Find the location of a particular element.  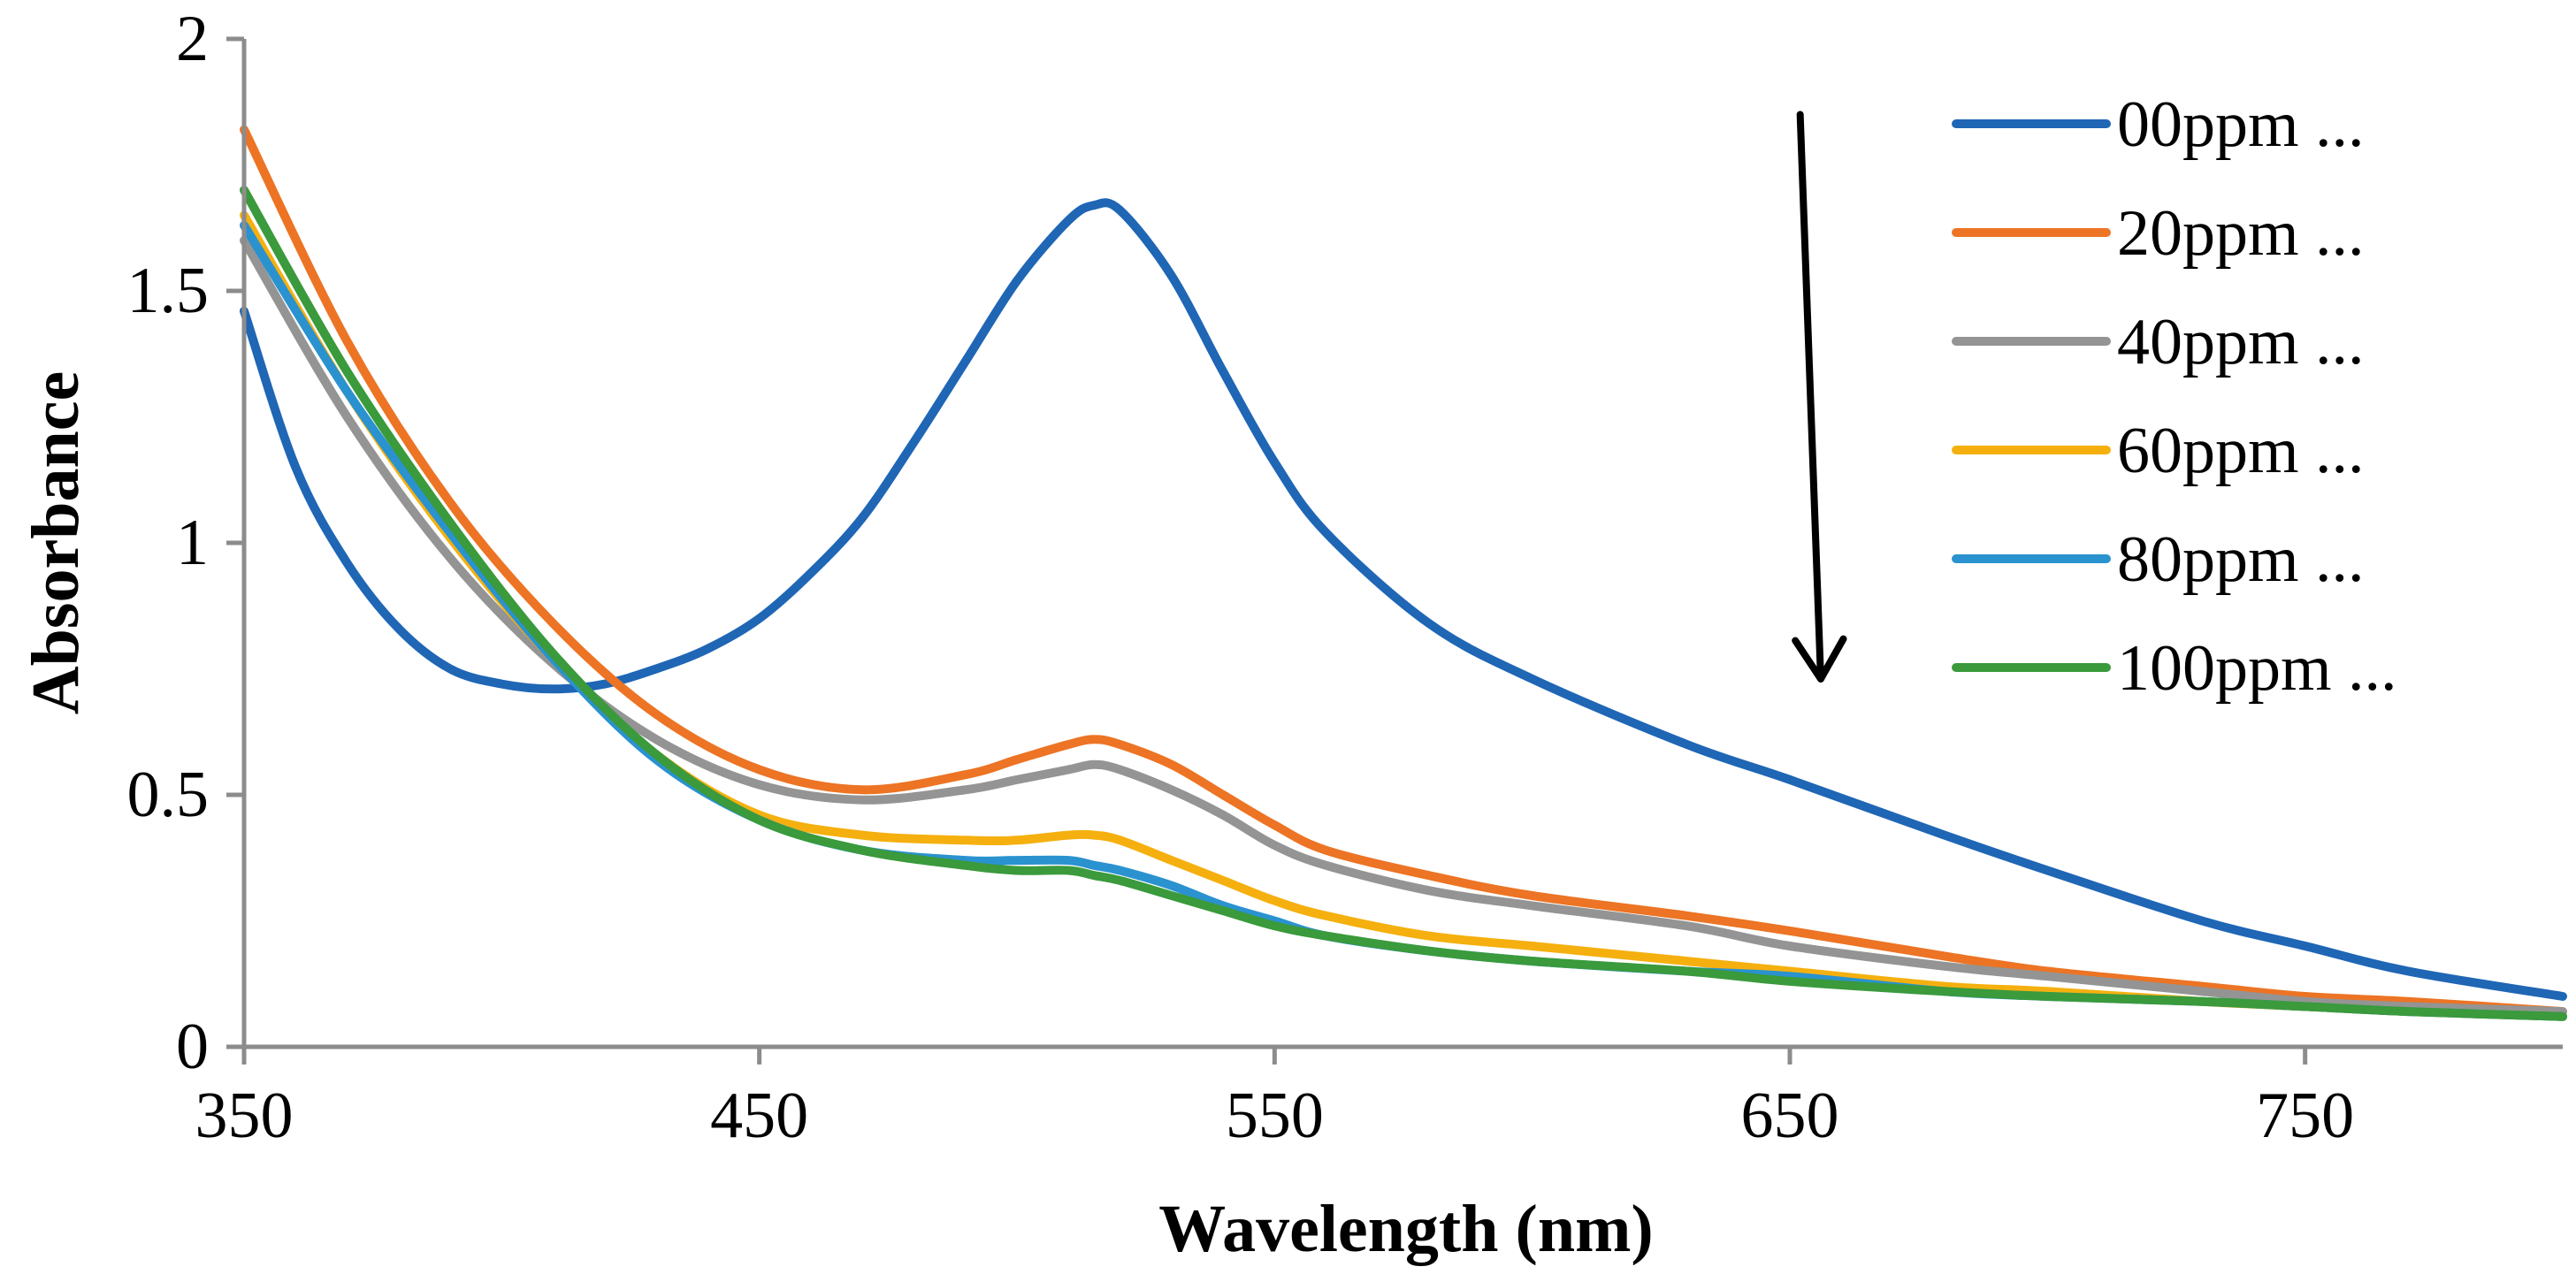

y-tick-label: 0.5 is located at coordinates (168, 795).